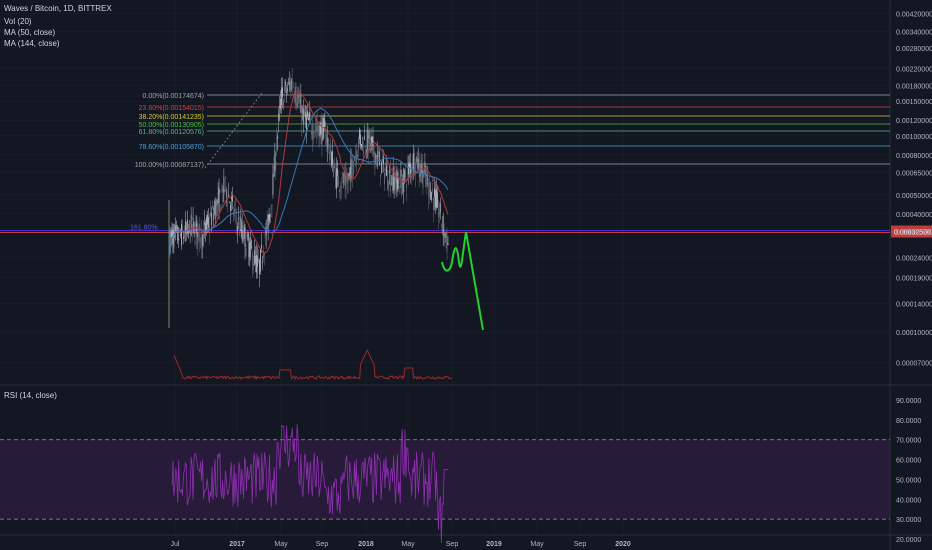 The width and height of the screenshot is (932, 550). I want to click on moving-averages, so click(309, 173).